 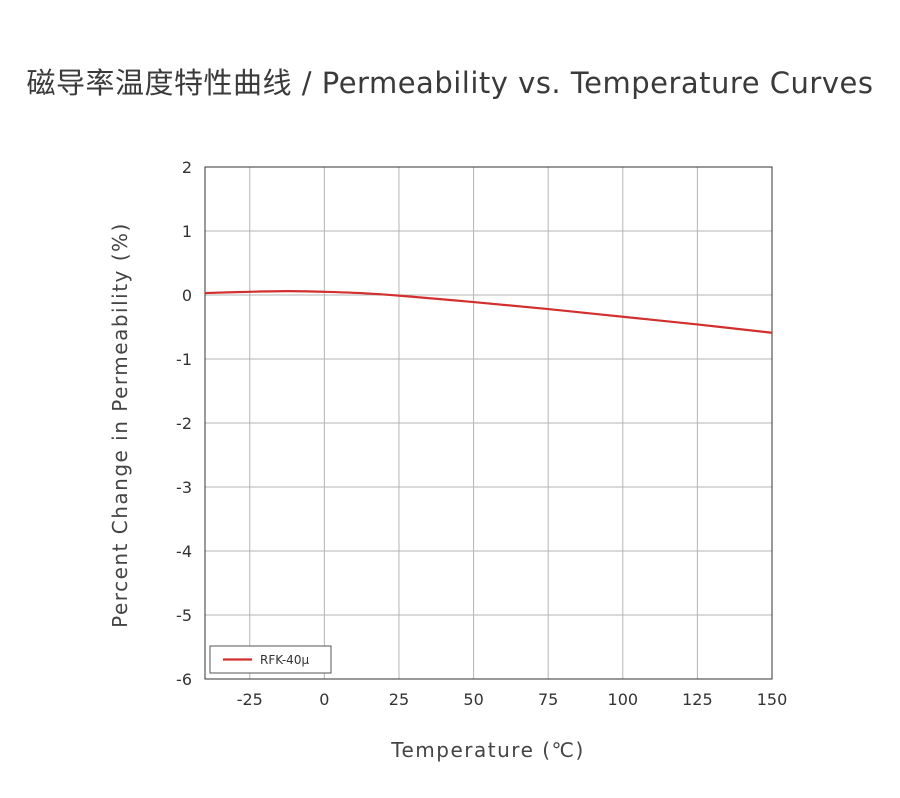 I want to click on legend: RFK-40μ, so click(x=270, y=659).